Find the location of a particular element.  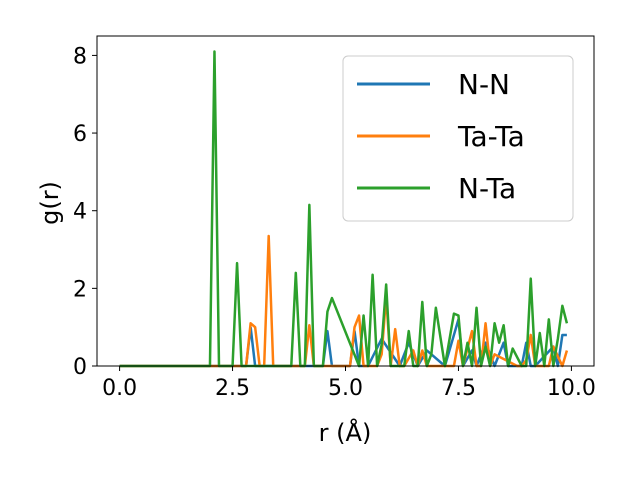

legend-box is located at coordinates (458, 138).